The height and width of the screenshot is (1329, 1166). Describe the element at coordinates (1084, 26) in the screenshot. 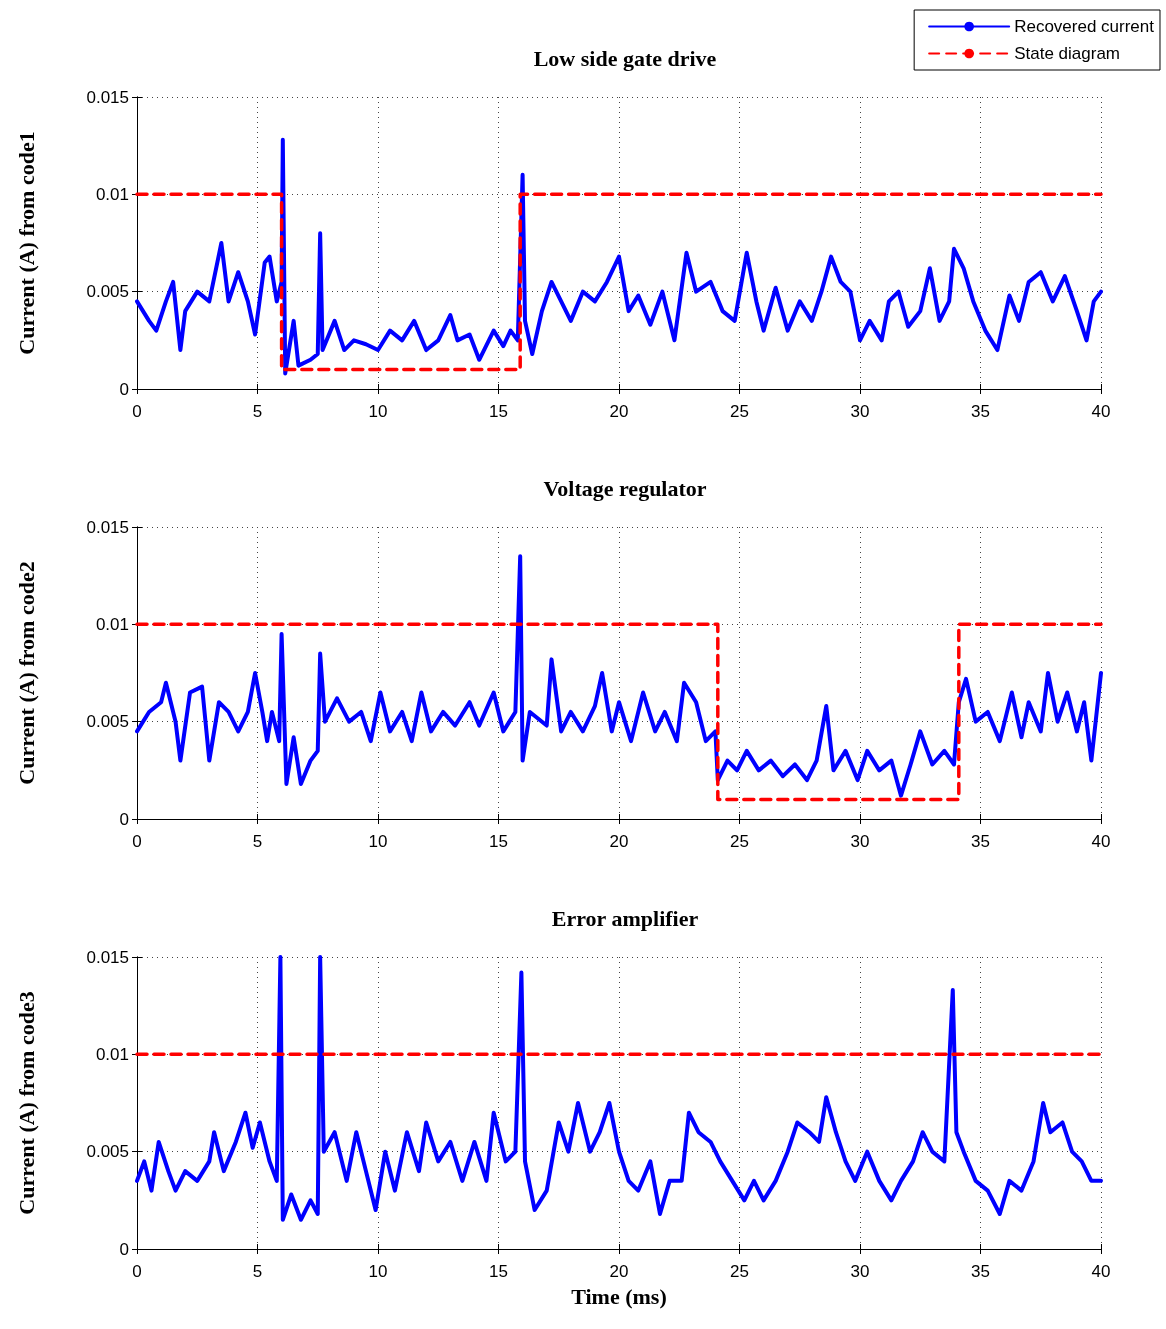

I see `legend-label: Recovered current` at that location.